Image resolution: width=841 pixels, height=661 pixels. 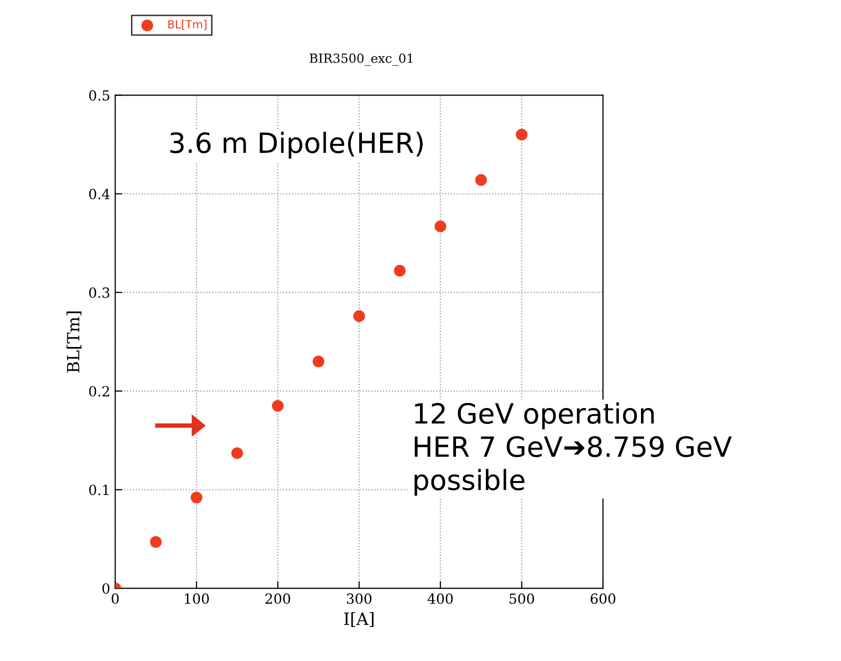 What do you see at coordinates (522, 598) in the screenshot?
I see `x-tick-label: 500` at bounding box center [522, 598].